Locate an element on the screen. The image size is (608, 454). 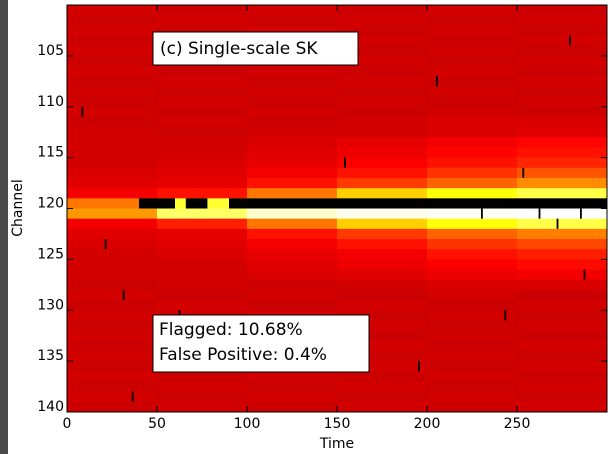
x-tick-label: 150 is located at coordinates (337, 424).